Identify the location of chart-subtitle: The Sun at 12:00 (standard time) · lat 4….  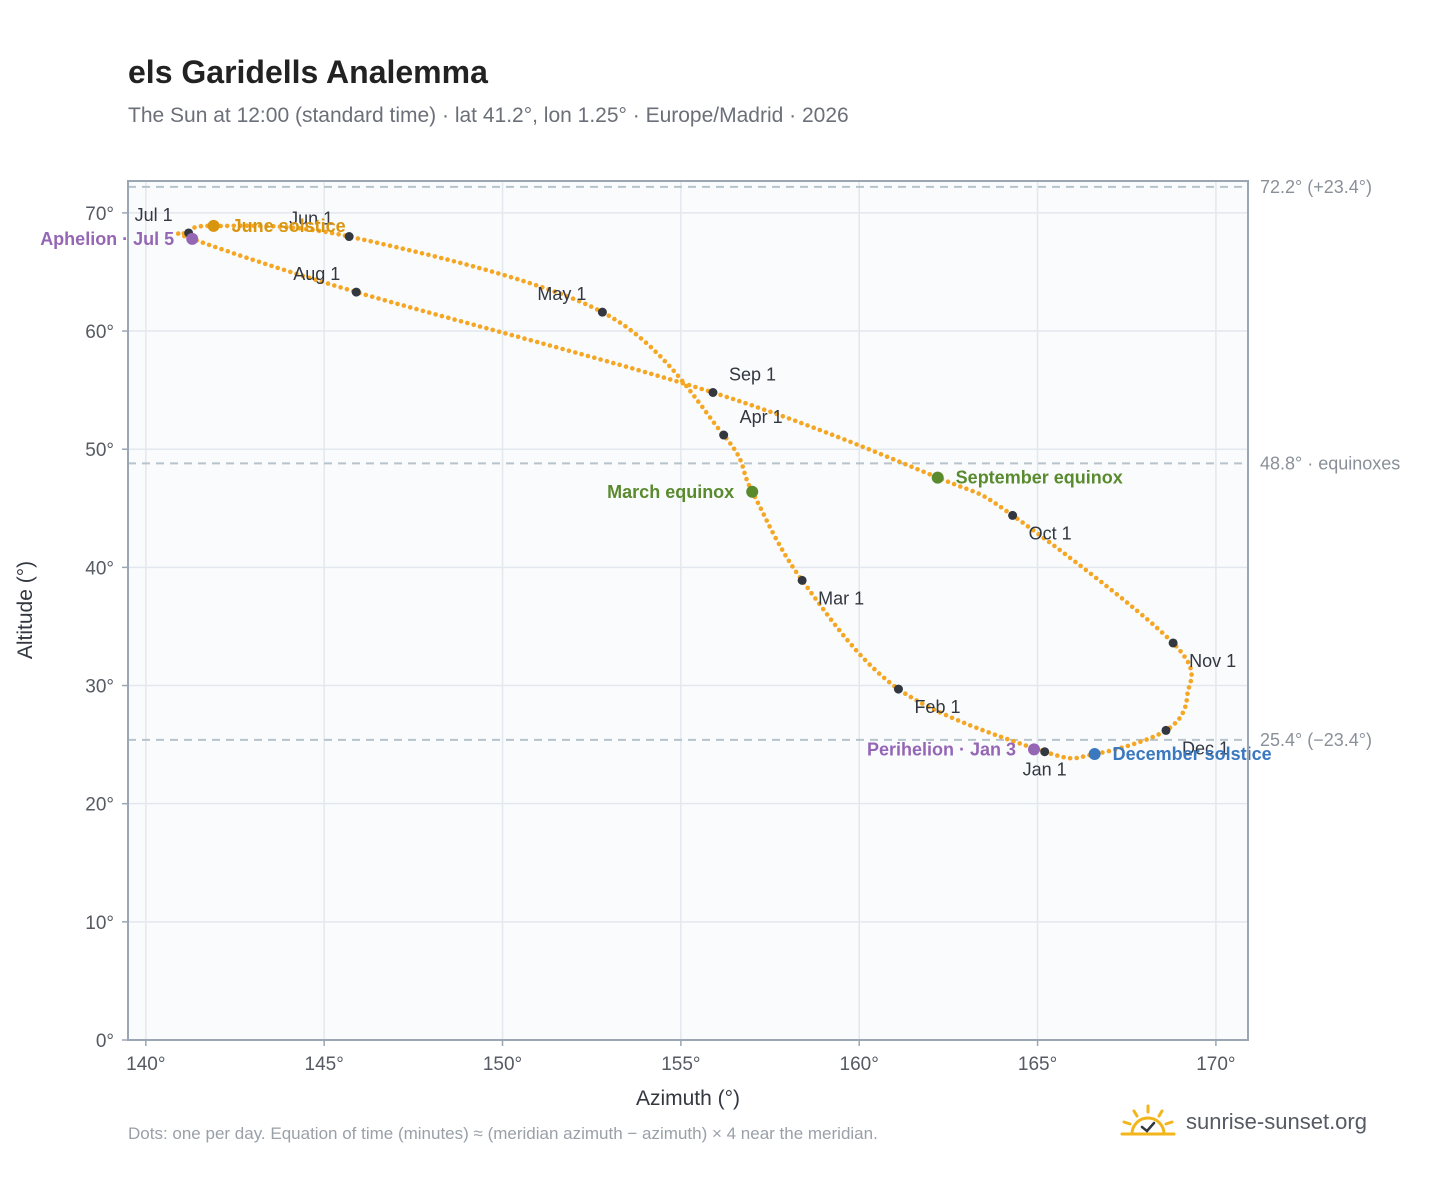
(488, 115).